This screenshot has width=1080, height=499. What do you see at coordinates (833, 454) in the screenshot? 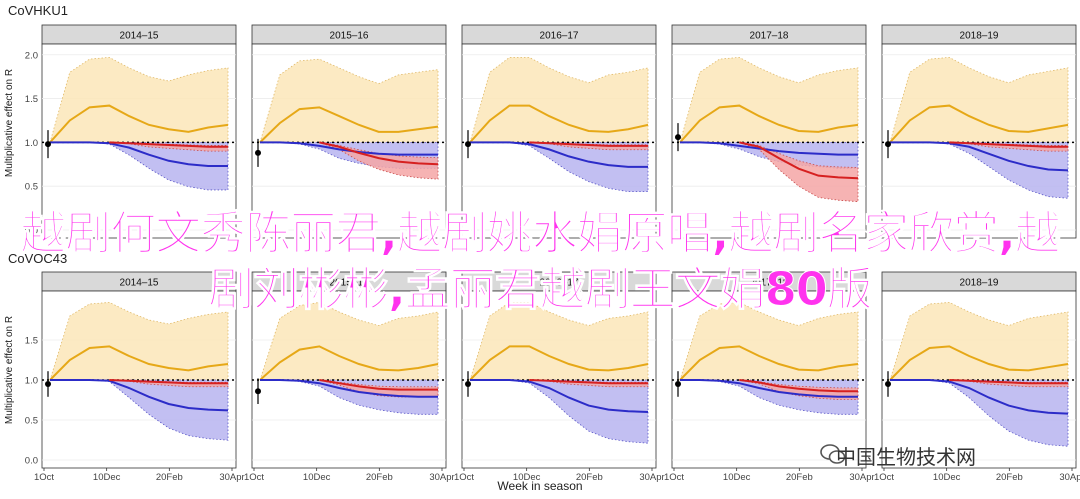
I see `wechat-logo-icon` at bounding box center [833, 454].